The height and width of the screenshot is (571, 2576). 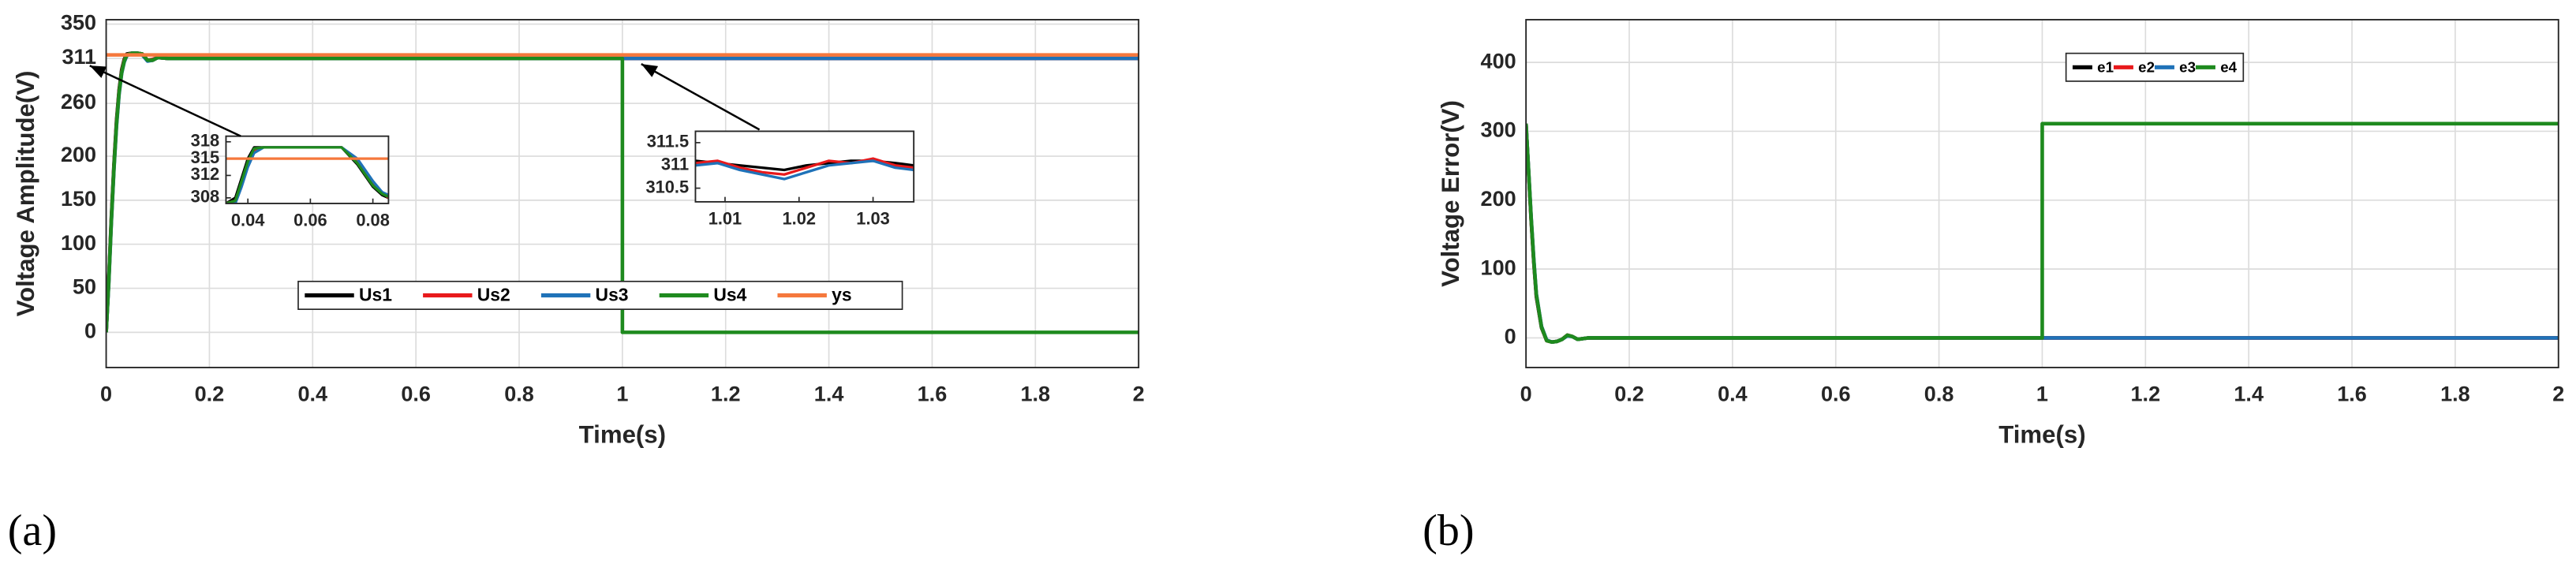 I want to click on y-tick-label: 260, so click(x=78, y=102).